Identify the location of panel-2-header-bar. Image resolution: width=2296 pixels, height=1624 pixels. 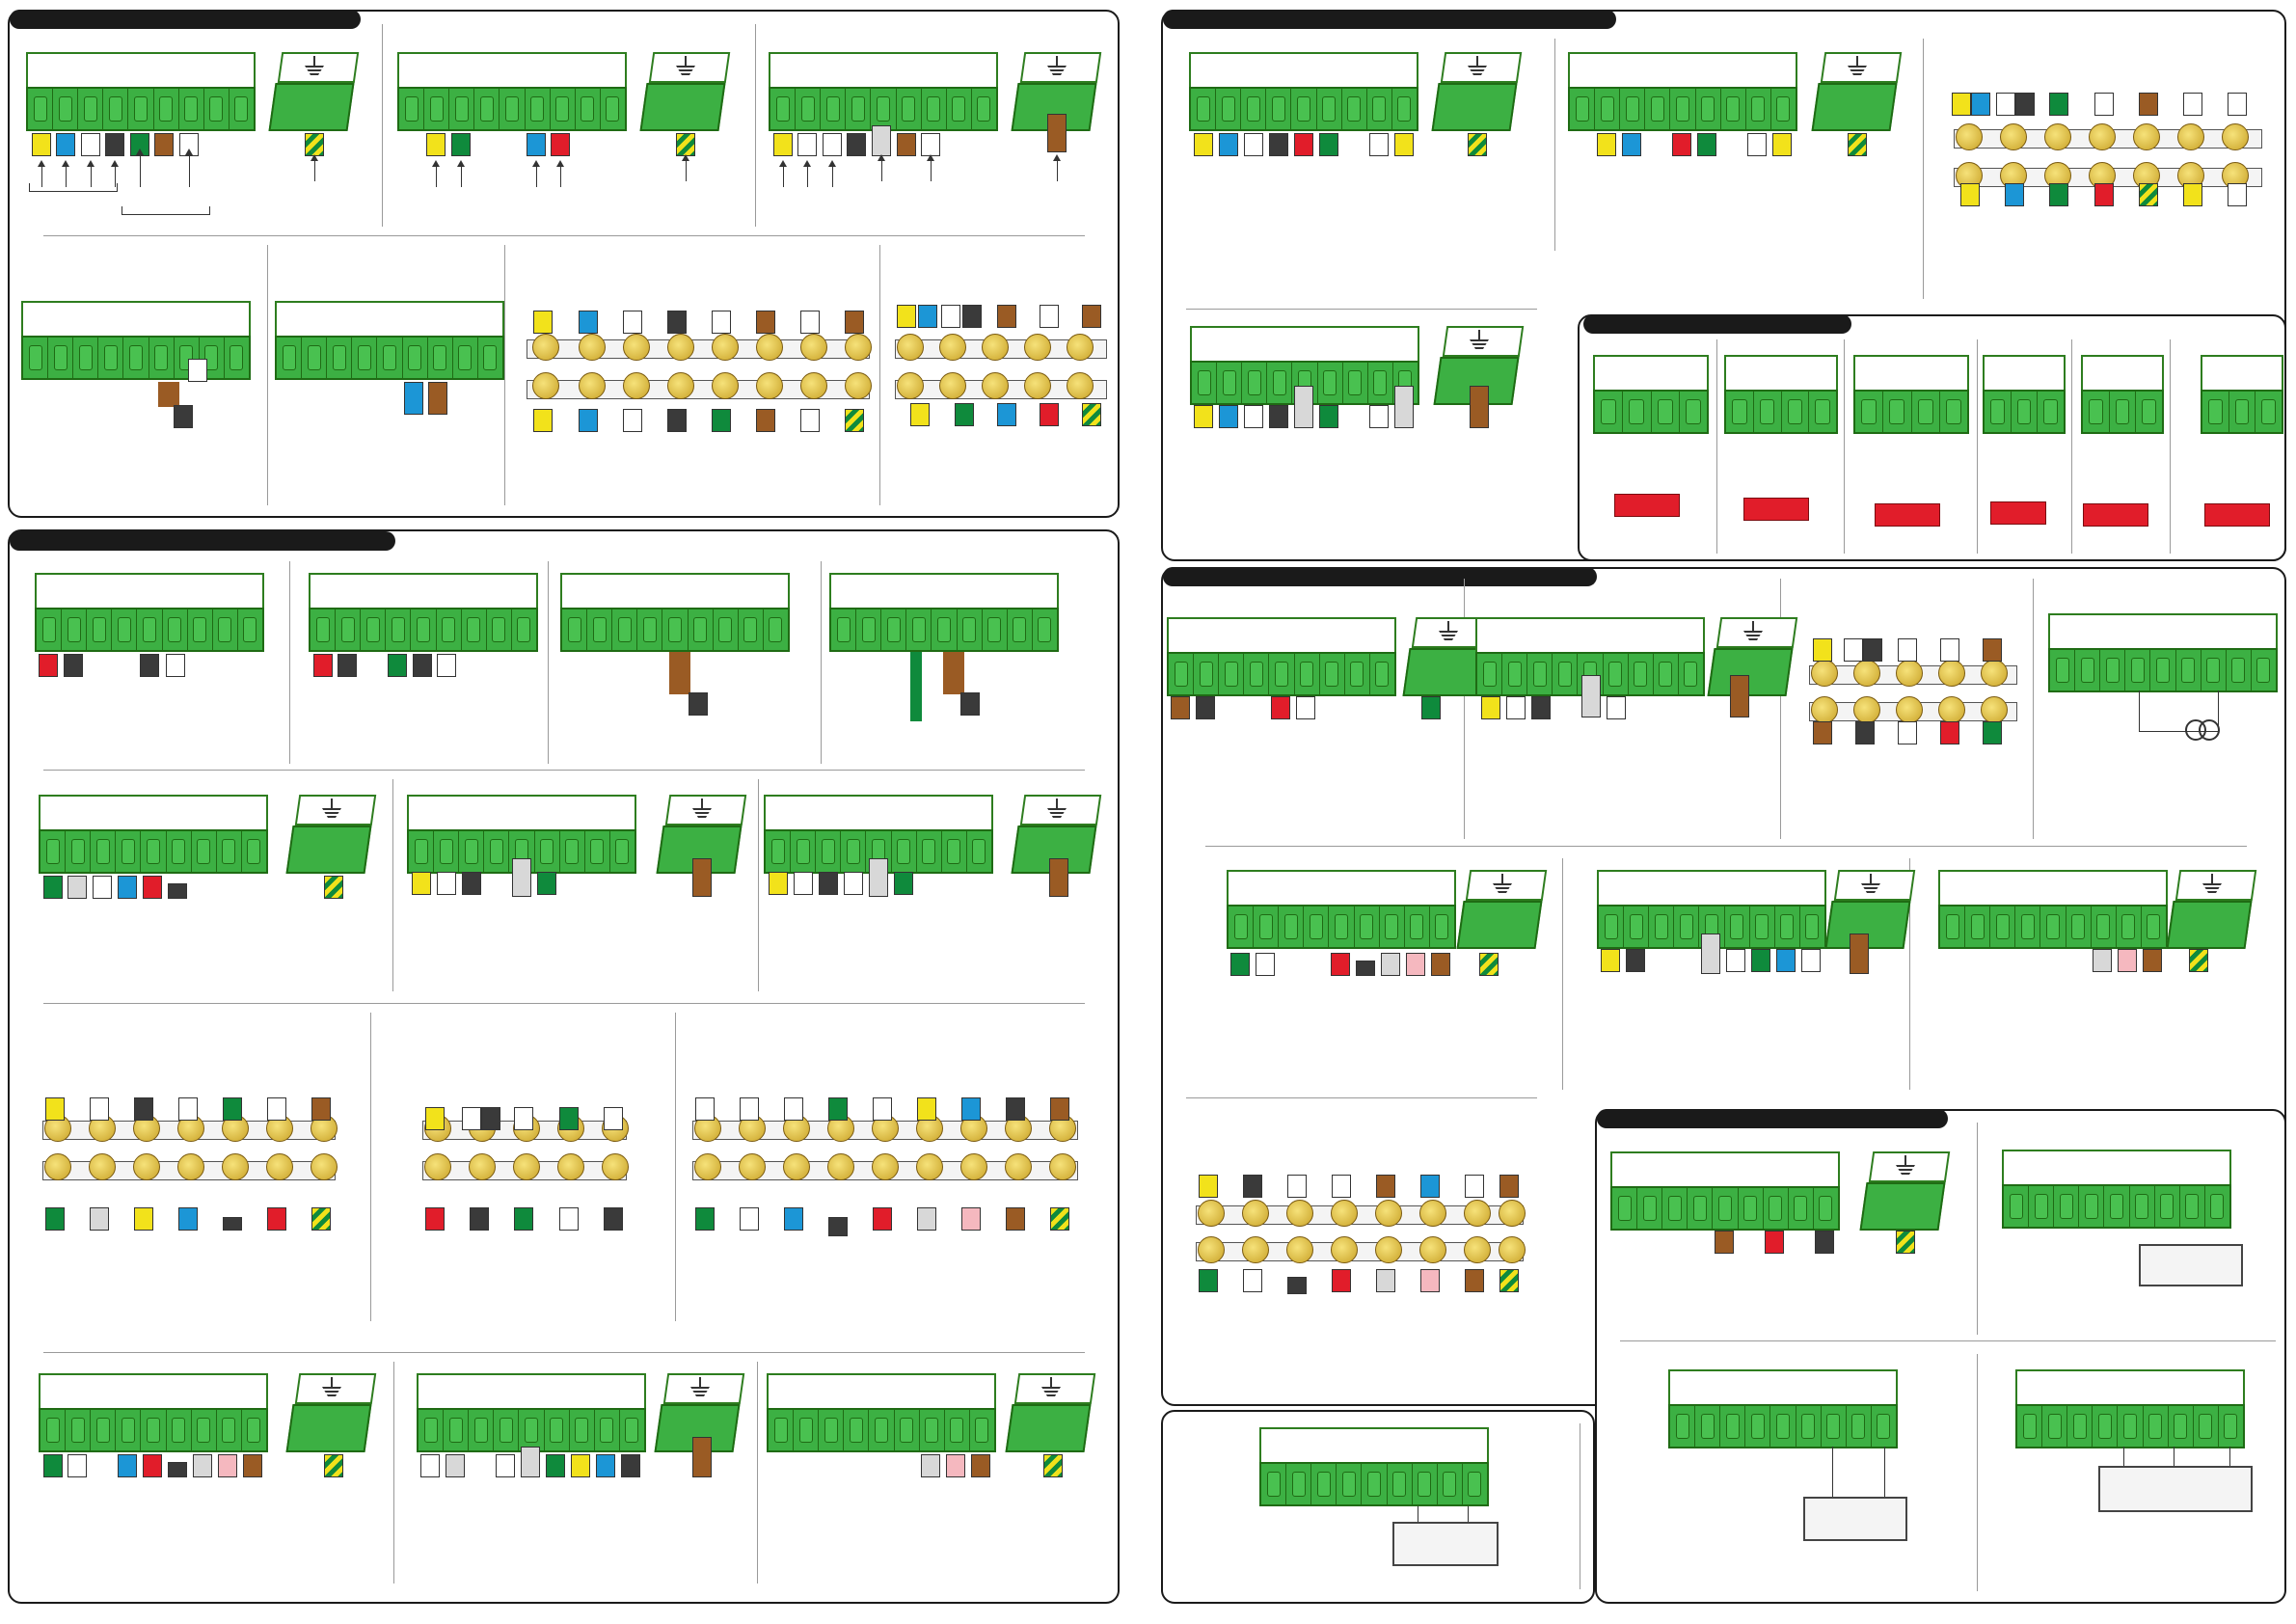
(202, 541).